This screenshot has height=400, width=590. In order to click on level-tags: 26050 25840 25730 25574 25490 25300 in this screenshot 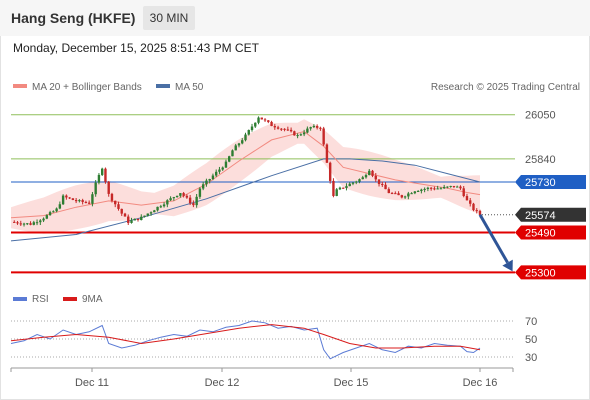, I will do `click(550, 195)`.